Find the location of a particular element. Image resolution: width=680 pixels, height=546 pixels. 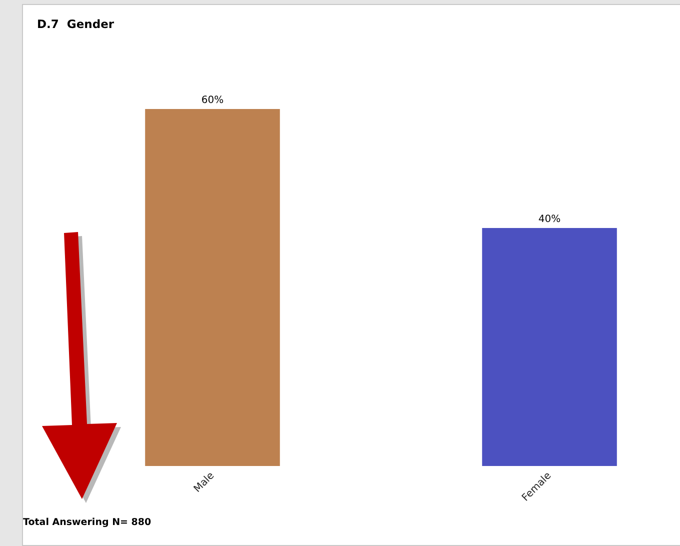

data-label: 40% is located at coordinates (549, 219).